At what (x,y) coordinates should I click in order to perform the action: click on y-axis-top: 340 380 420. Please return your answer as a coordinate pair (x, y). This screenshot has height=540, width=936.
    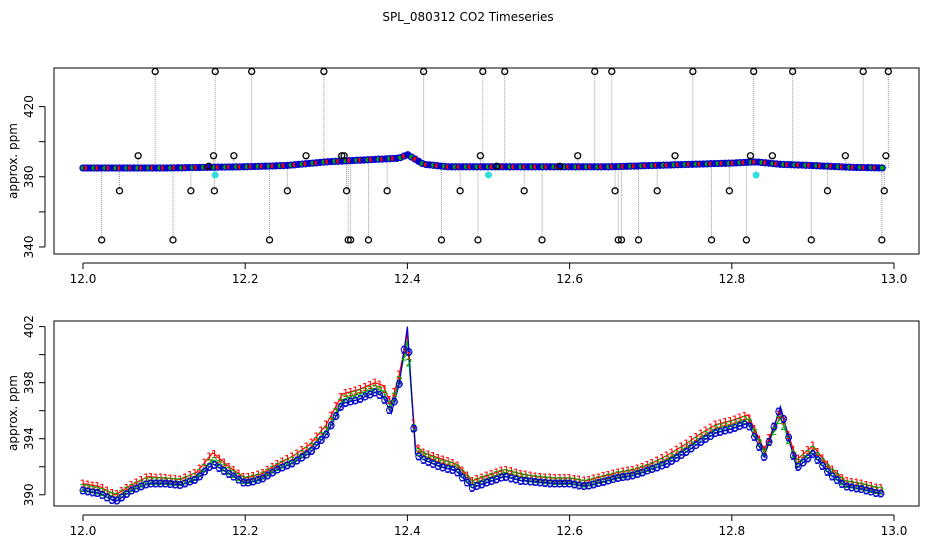
    Looking at the image, I should click on (34, 176).